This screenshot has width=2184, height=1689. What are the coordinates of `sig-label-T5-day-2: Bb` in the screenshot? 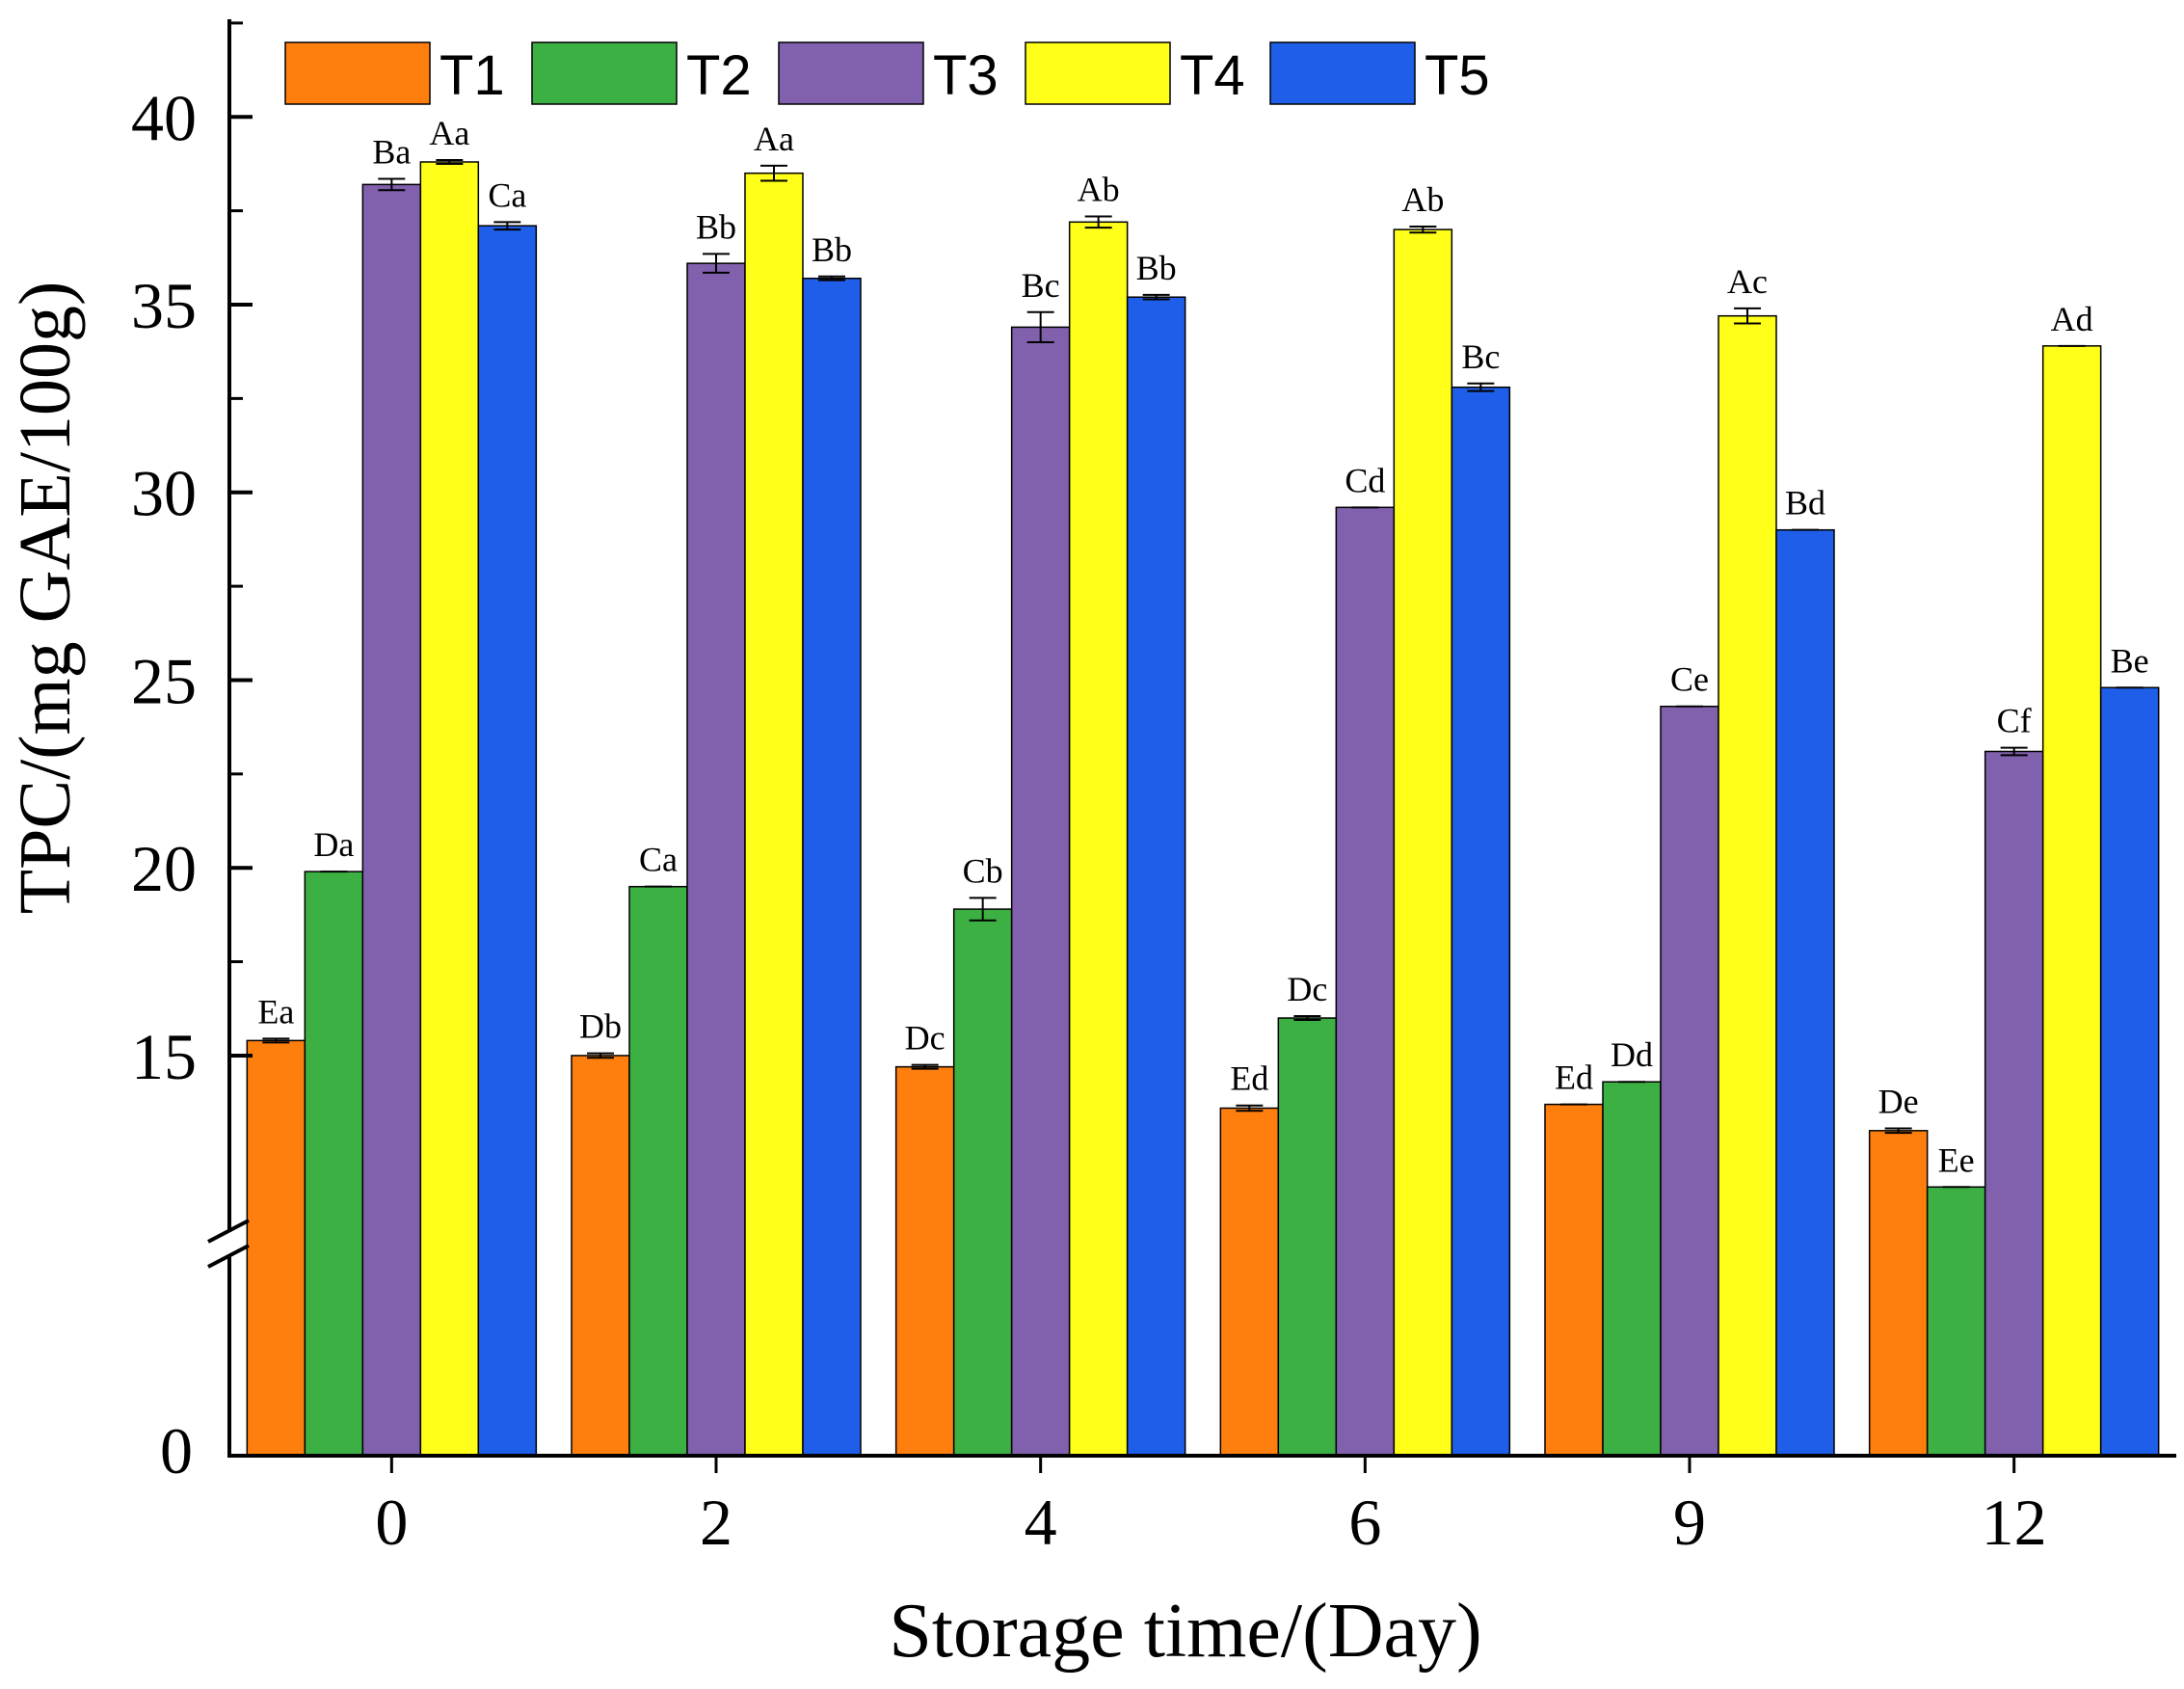 It's located at (832, 249).